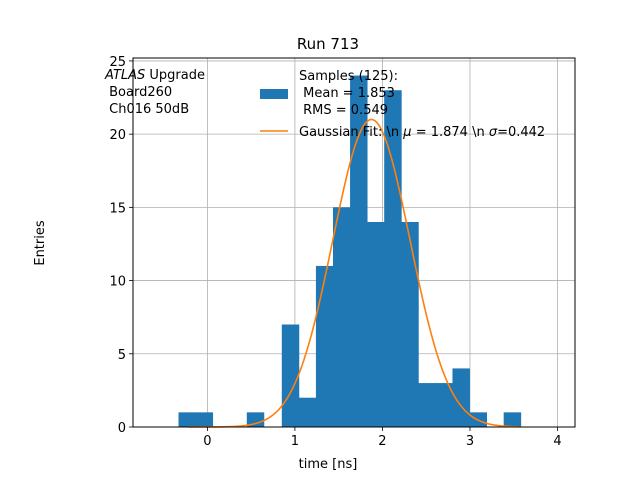  I want to click on x-tick-label: 0, so click(207, 441).